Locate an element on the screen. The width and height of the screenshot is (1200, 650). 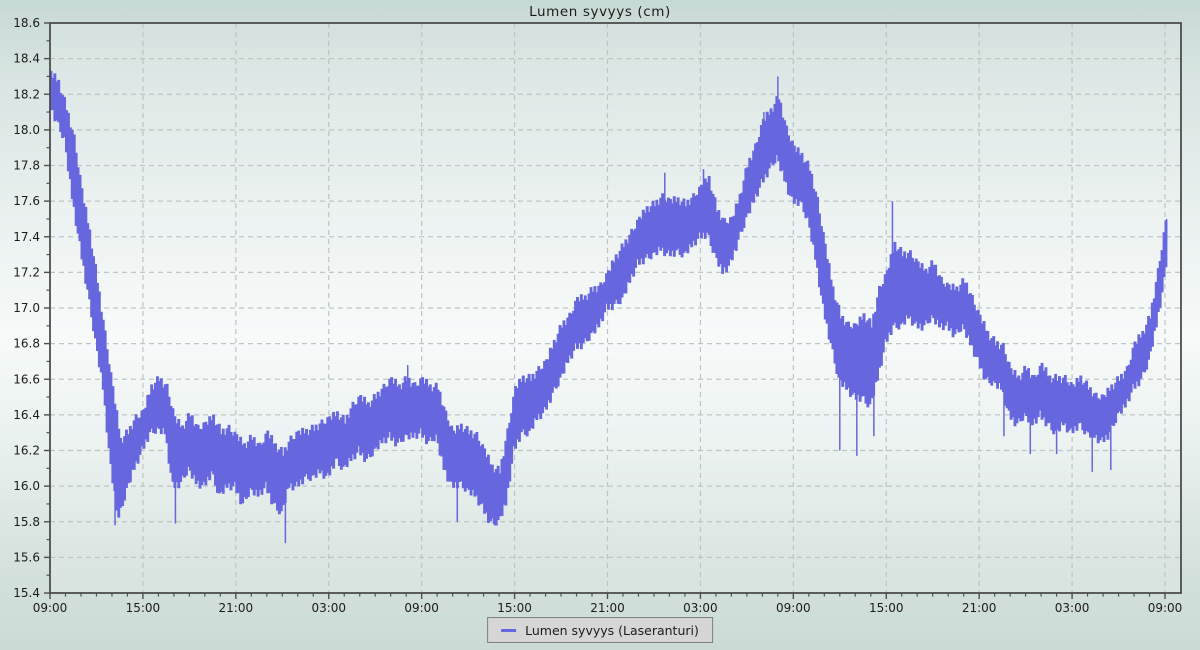
y-tick-label: 17.2 is located at coordinates (26, 272).